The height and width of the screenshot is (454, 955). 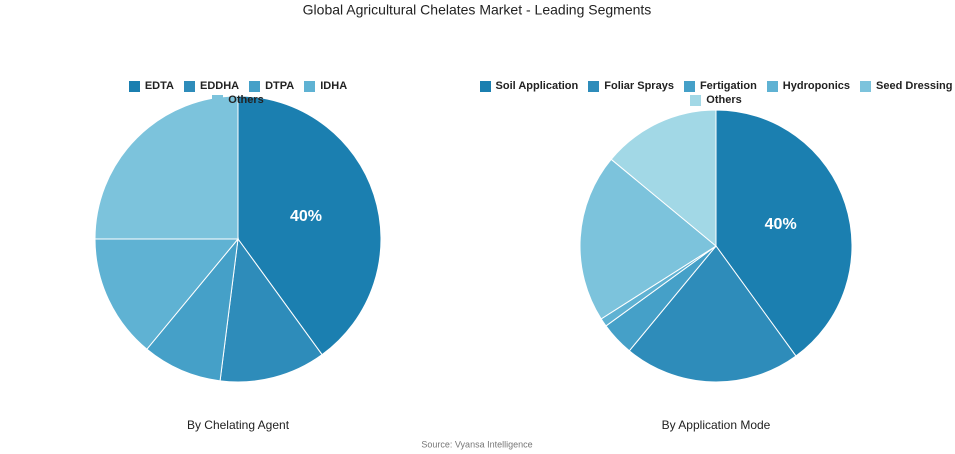 What do you see at coordinates (280, 86) in the screenshot?
I see `legend-label: DTPA` at bounding box center [280, 86].